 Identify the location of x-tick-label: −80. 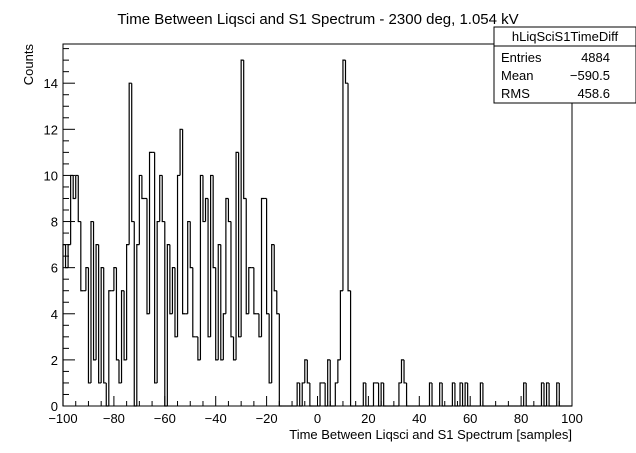
(114, 418).